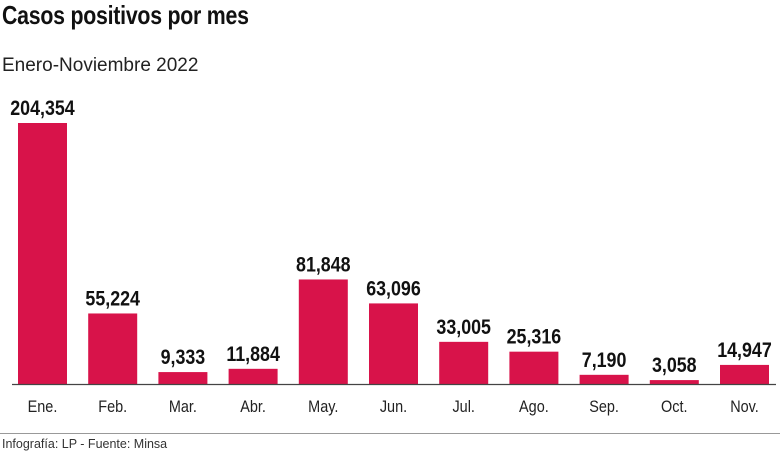  Describe the element at coordinates (183, 358) in the screenshot. I see `value-label-2: 9,333` at that location.